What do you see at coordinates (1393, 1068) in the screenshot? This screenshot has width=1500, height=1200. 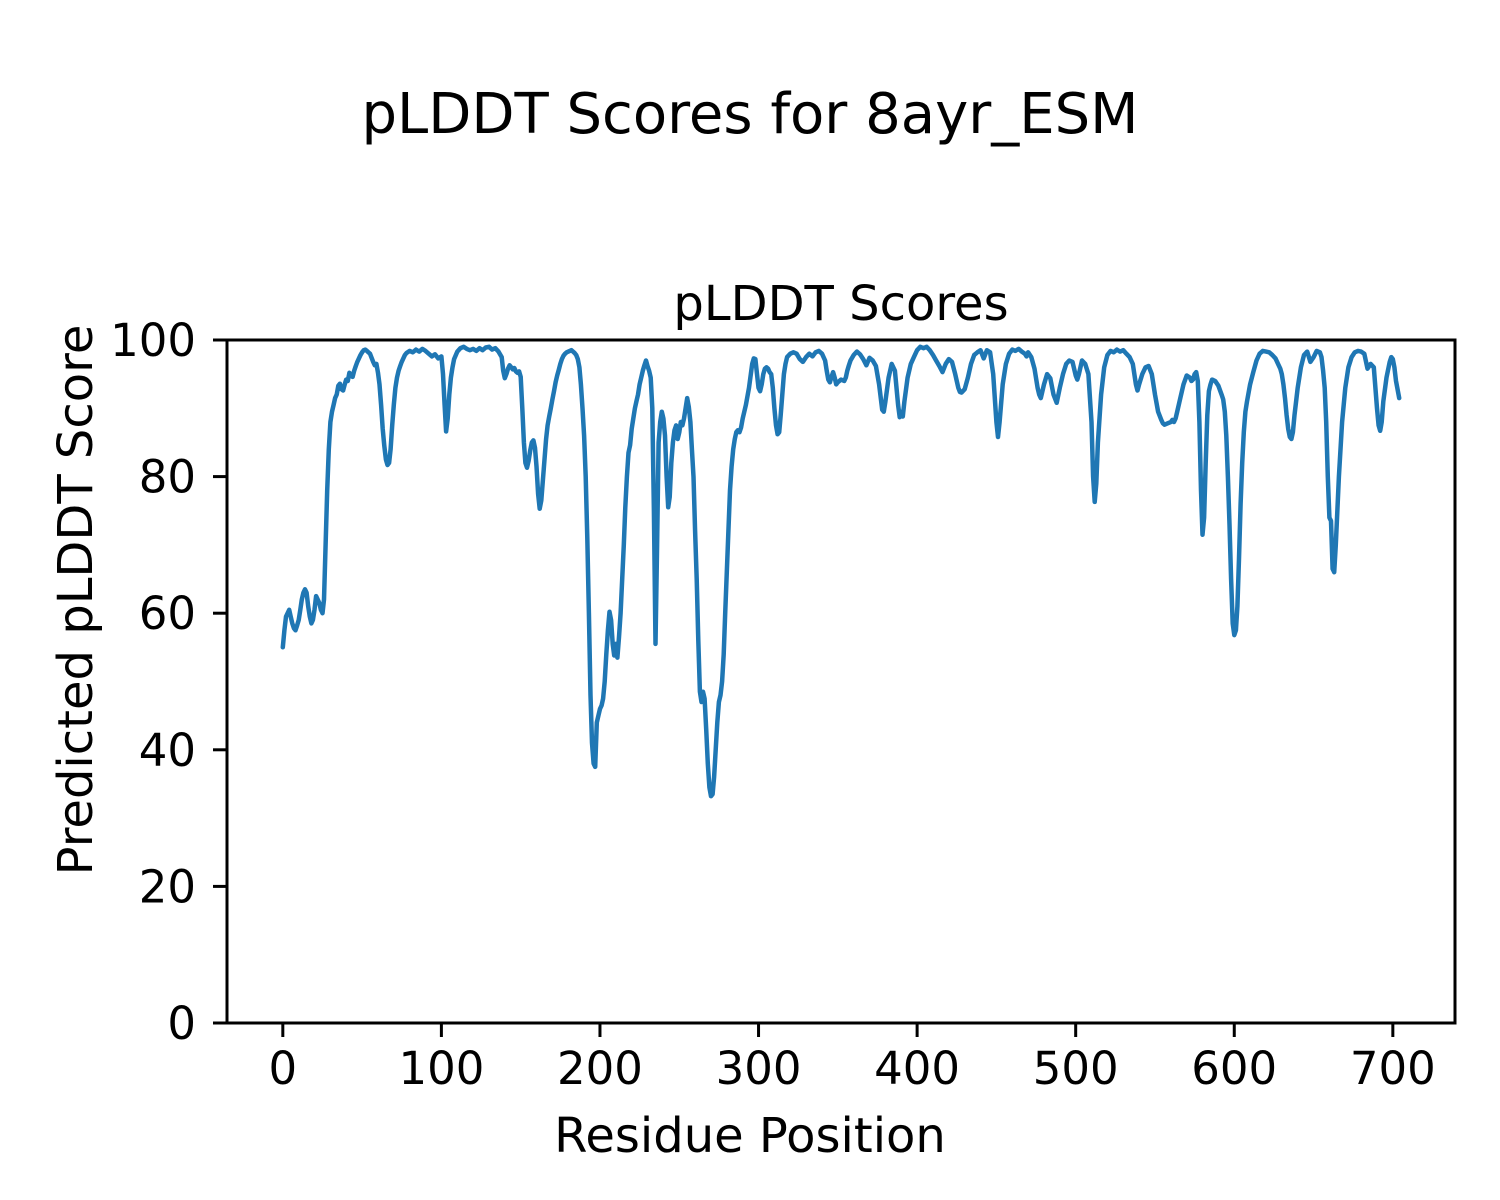 I see `x-tick-label: 700` at bounding box center [1393, 1068].